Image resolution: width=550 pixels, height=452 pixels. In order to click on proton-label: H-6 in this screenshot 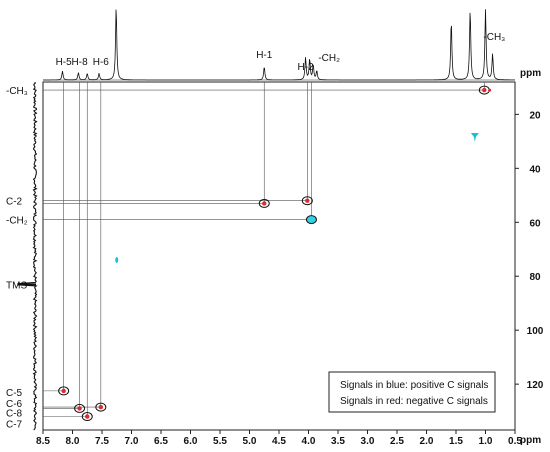, I will do `click(101, 62)`.